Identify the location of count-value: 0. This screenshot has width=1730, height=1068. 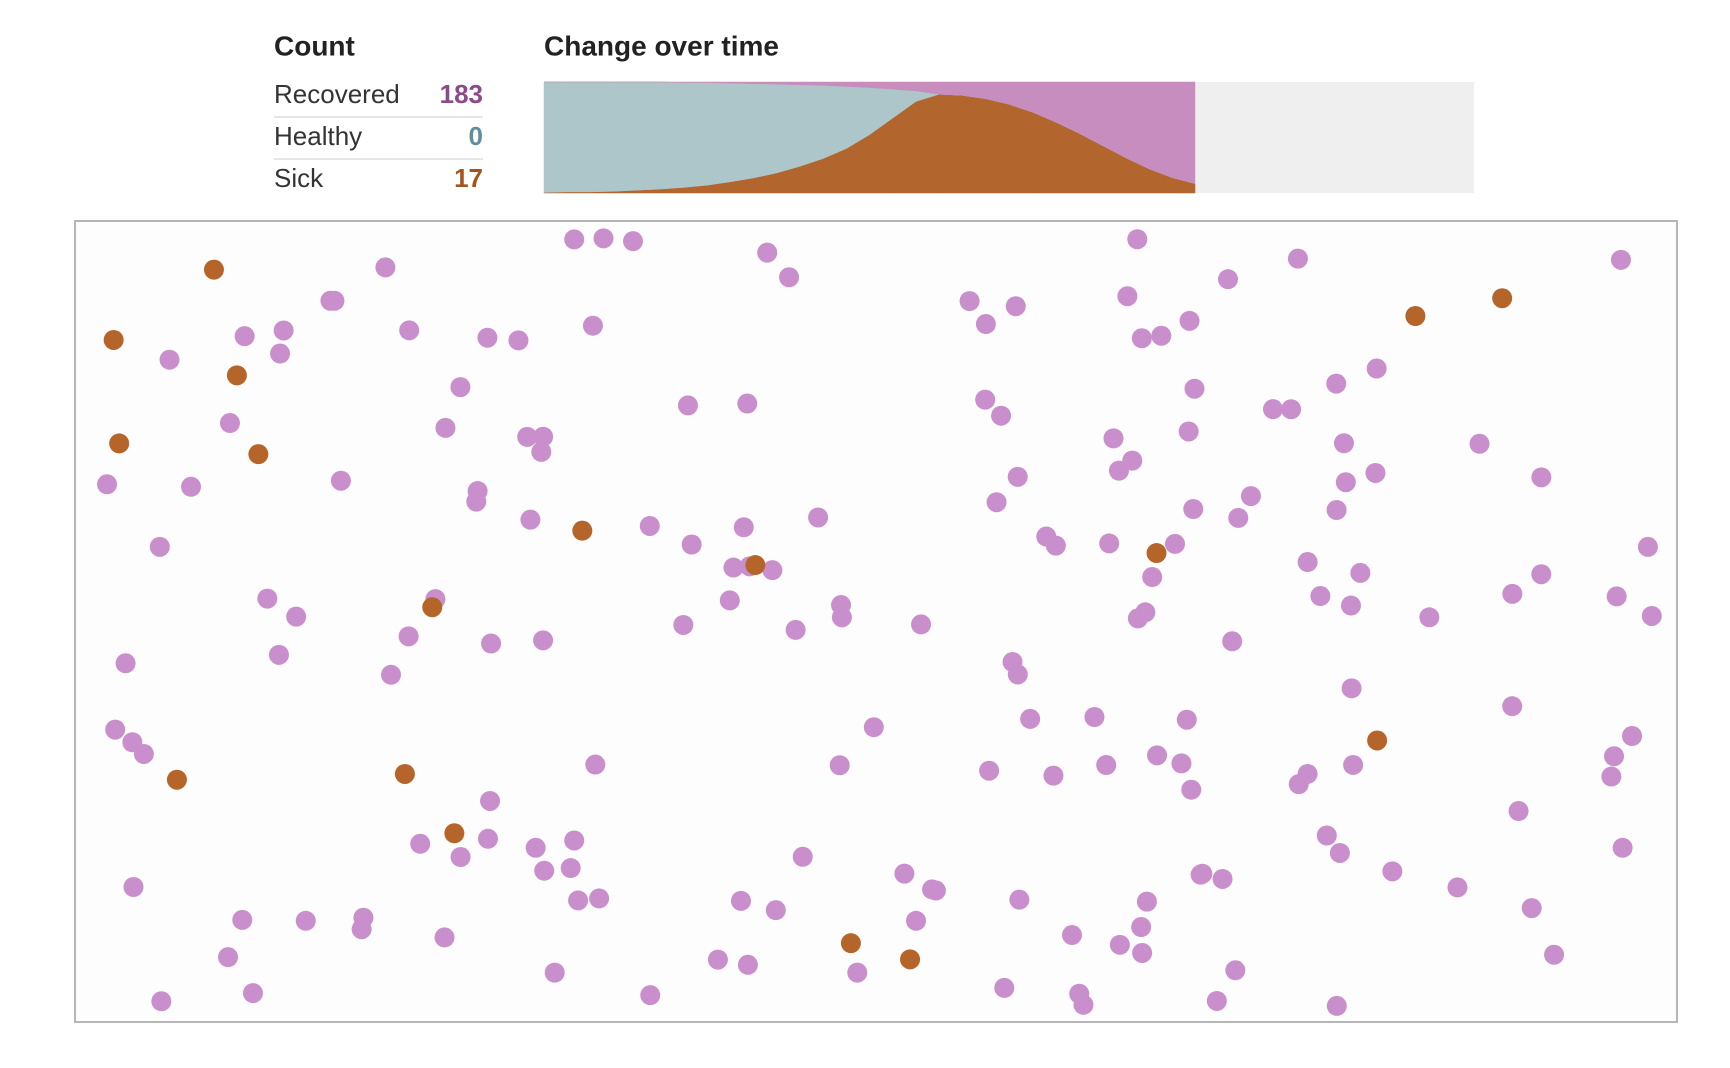
(476, 136).